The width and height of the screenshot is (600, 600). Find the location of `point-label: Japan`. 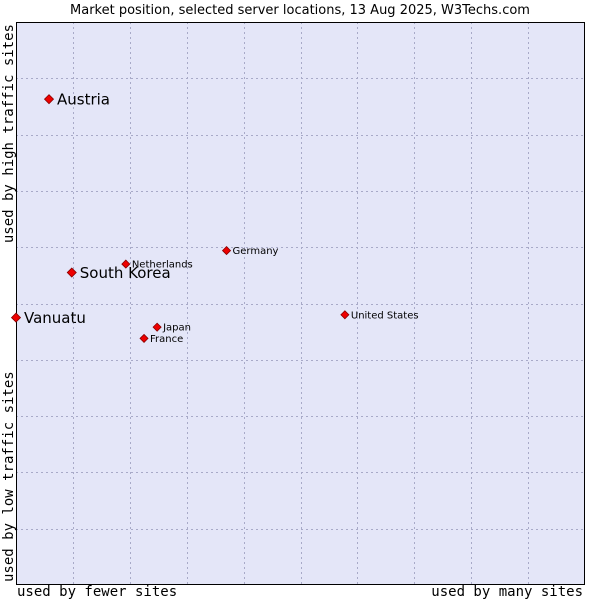

point-label: Japan is located at coordinates (176, 328).